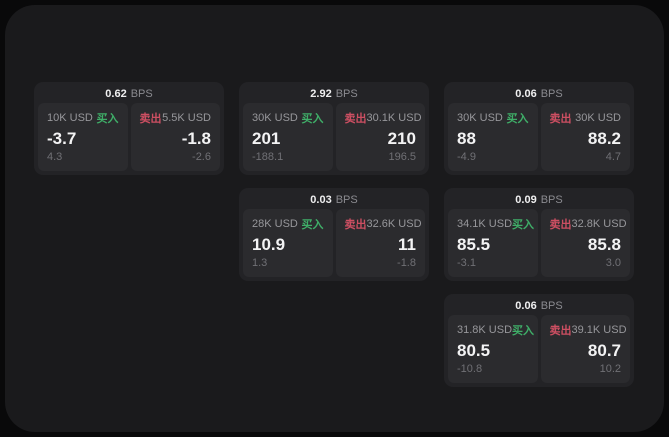  What do you see at coordinates (260, 263) in the screenshot?
I see `buy-change-value: 1.3` at bounding box center [260, 263].